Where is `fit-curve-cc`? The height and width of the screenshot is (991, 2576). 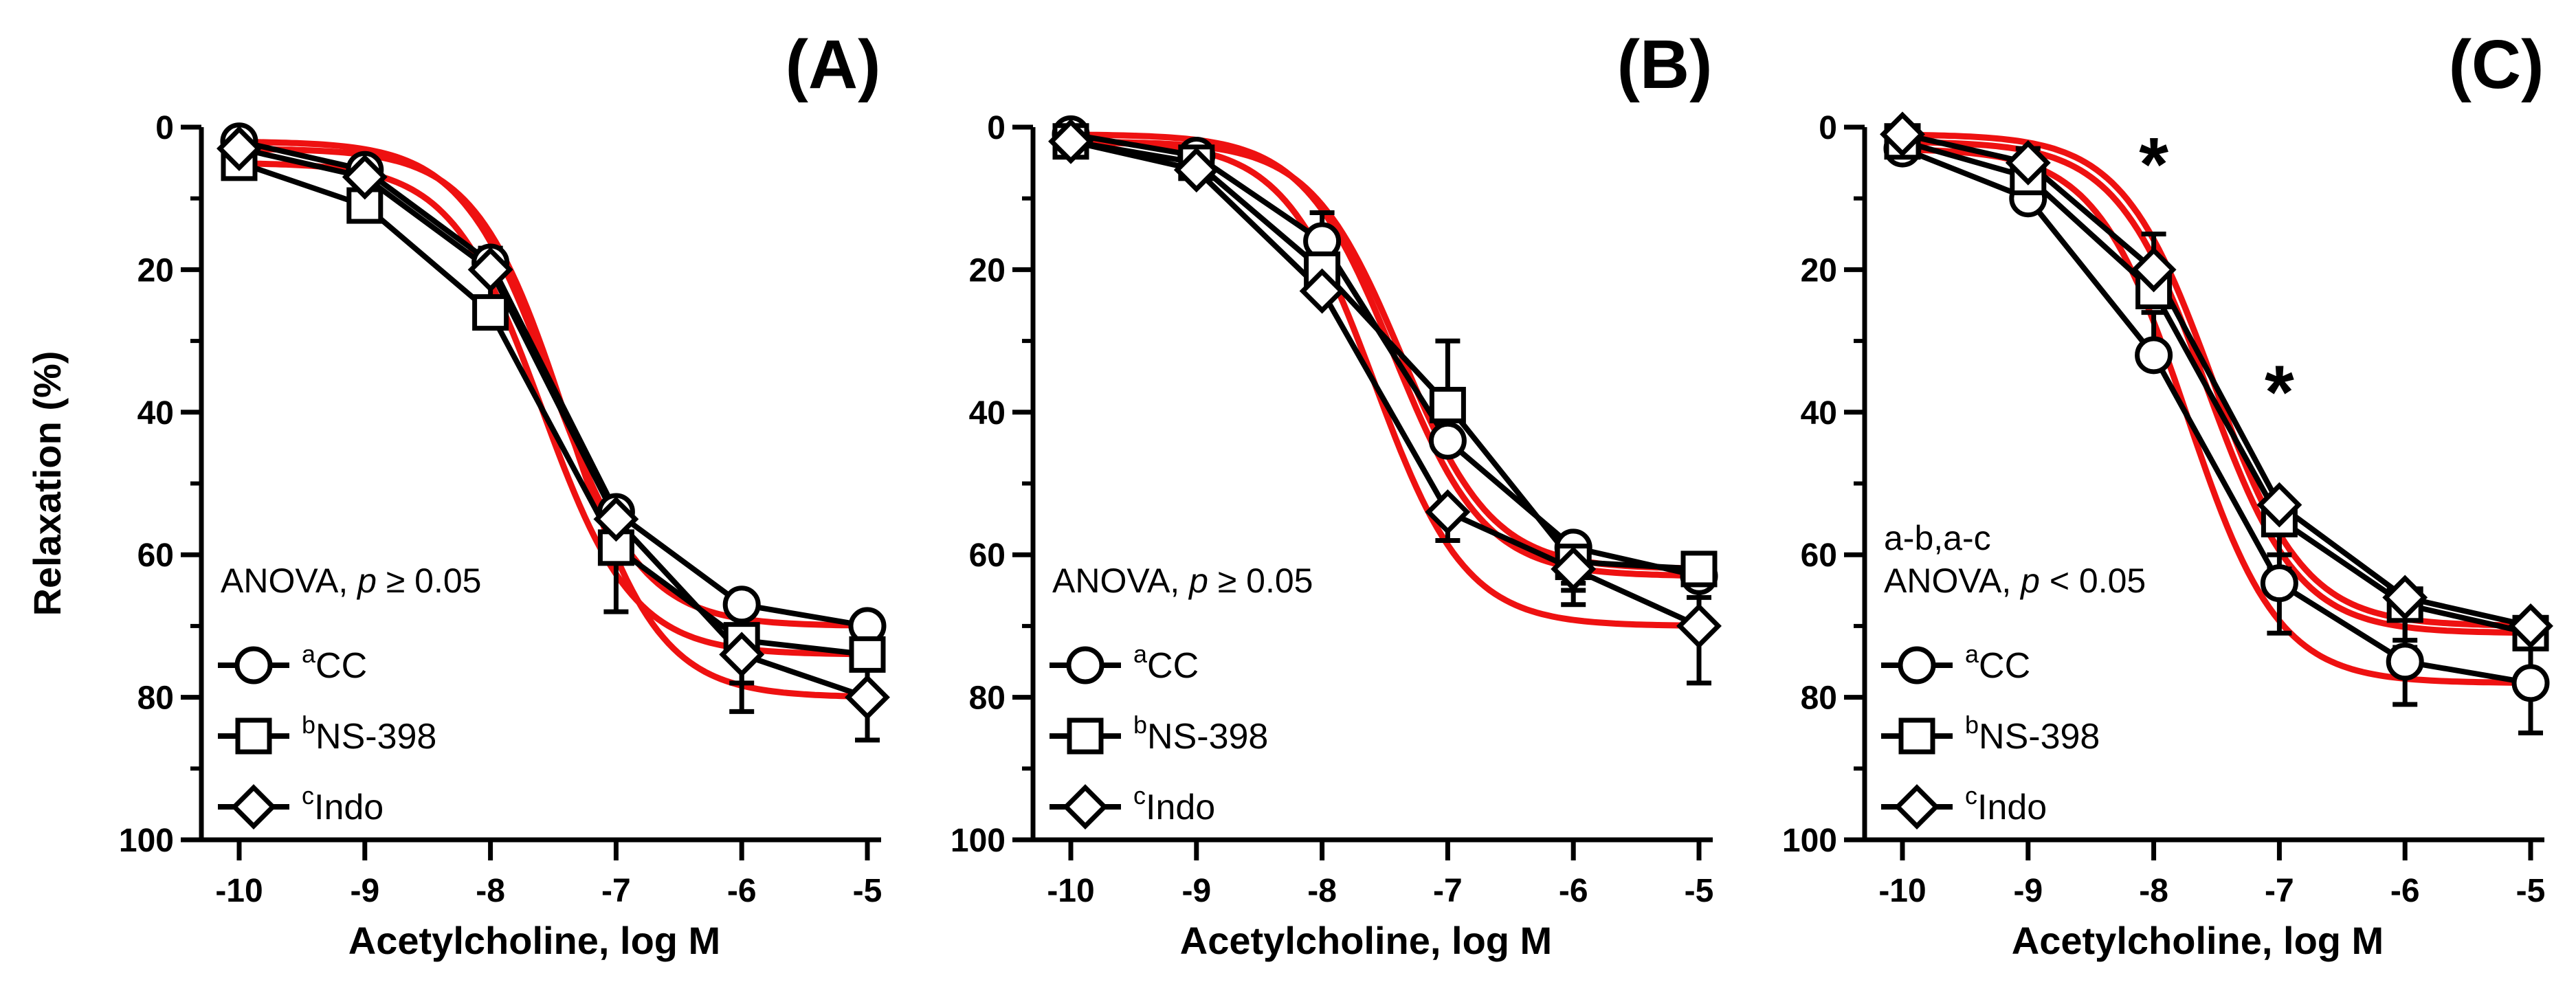 fit-curve-cc is located at coordinates (1385, 355).